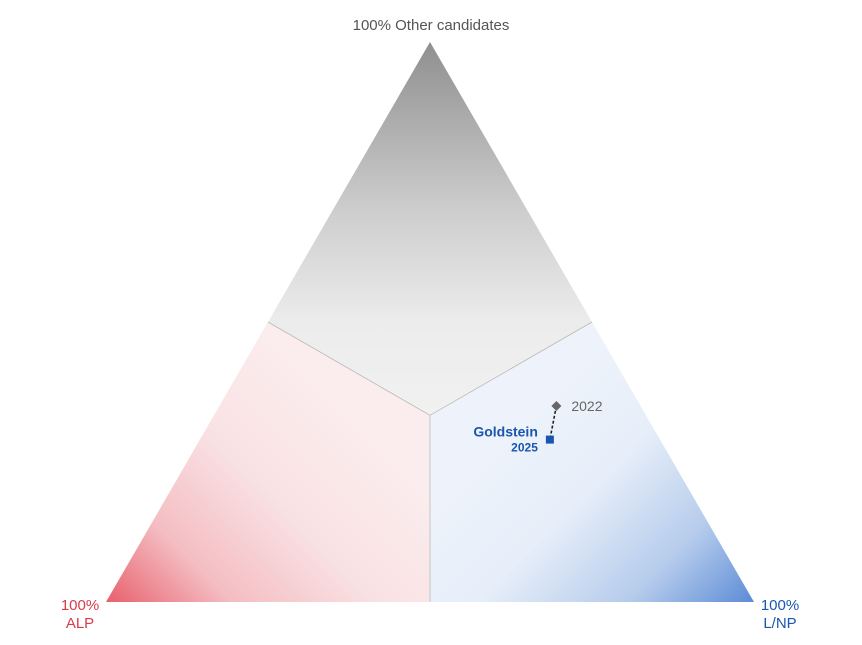  I want to click on vertex-label-other: 100% Other candidates, so click(431, 26).